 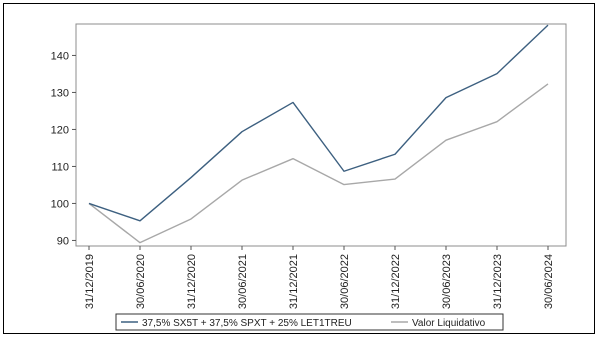 What do you see at coordinates (449, 323) in the screenshot?
I see `legend-label-series-2: Valor Liquidativo` at bounding box center [449, 323].